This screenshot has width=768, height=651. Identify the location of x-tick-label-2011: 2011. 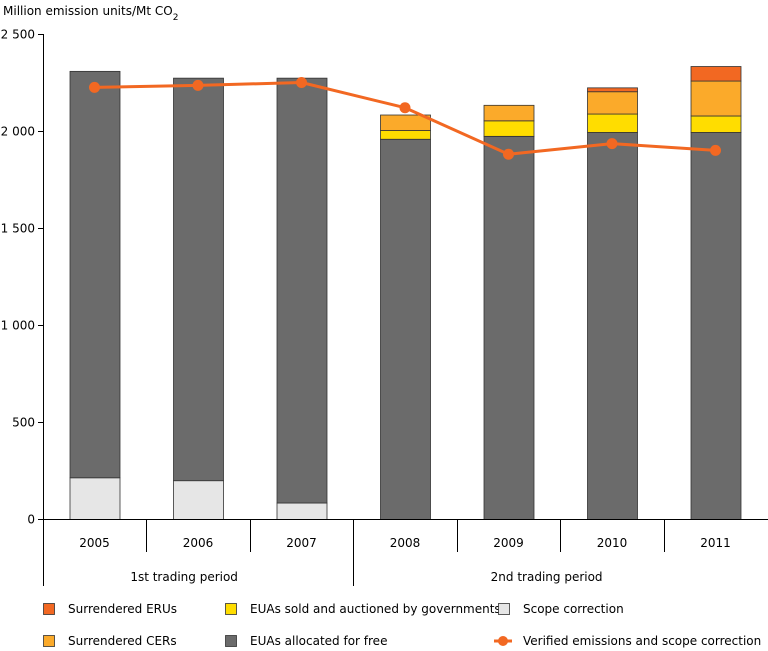
(715, 543).